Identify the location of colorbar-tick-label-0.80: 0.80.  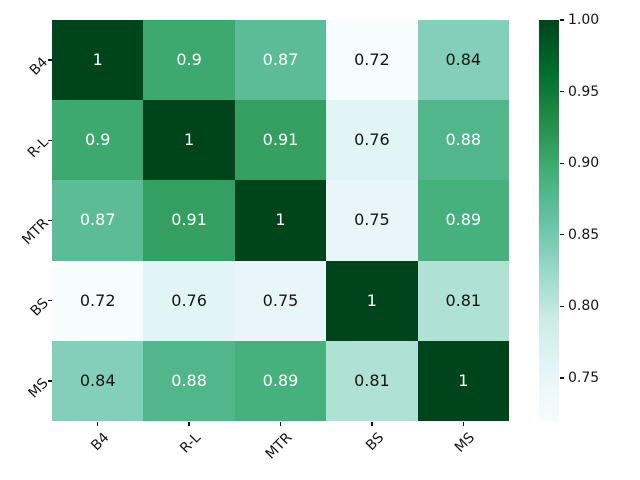
(584, 306).